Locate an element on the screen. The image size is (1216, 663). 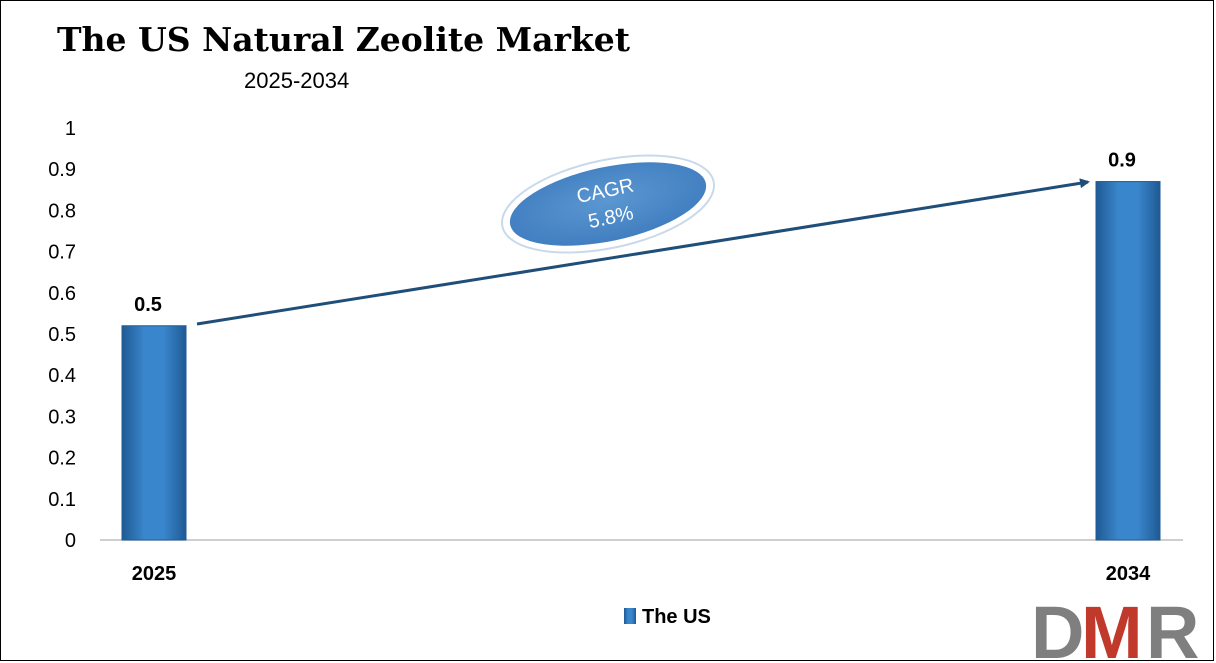
y-tick-label: 0.6 is located at coordinates (62, 294).